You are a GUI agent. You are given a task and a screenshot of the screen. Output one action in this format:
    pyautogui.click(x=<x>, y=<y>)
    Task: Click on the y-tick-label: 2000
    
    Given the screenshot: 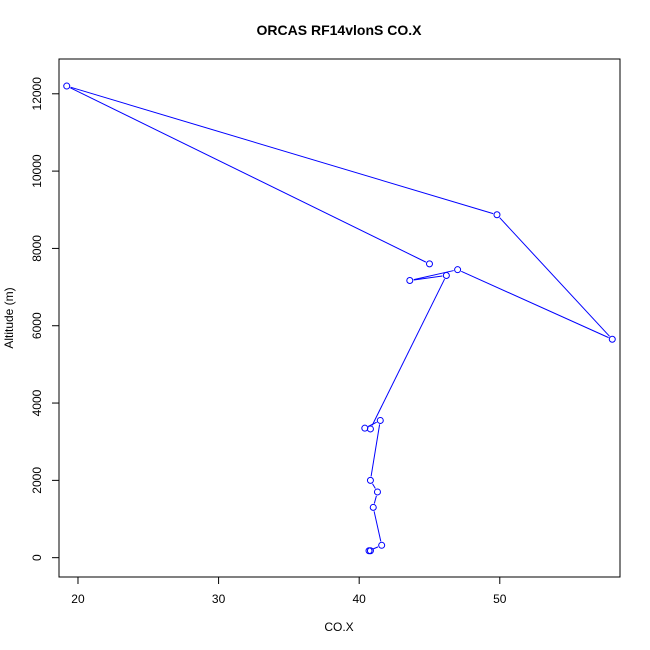 What is the action you would take?
    pyautogui.click(x=37, y=480)
    